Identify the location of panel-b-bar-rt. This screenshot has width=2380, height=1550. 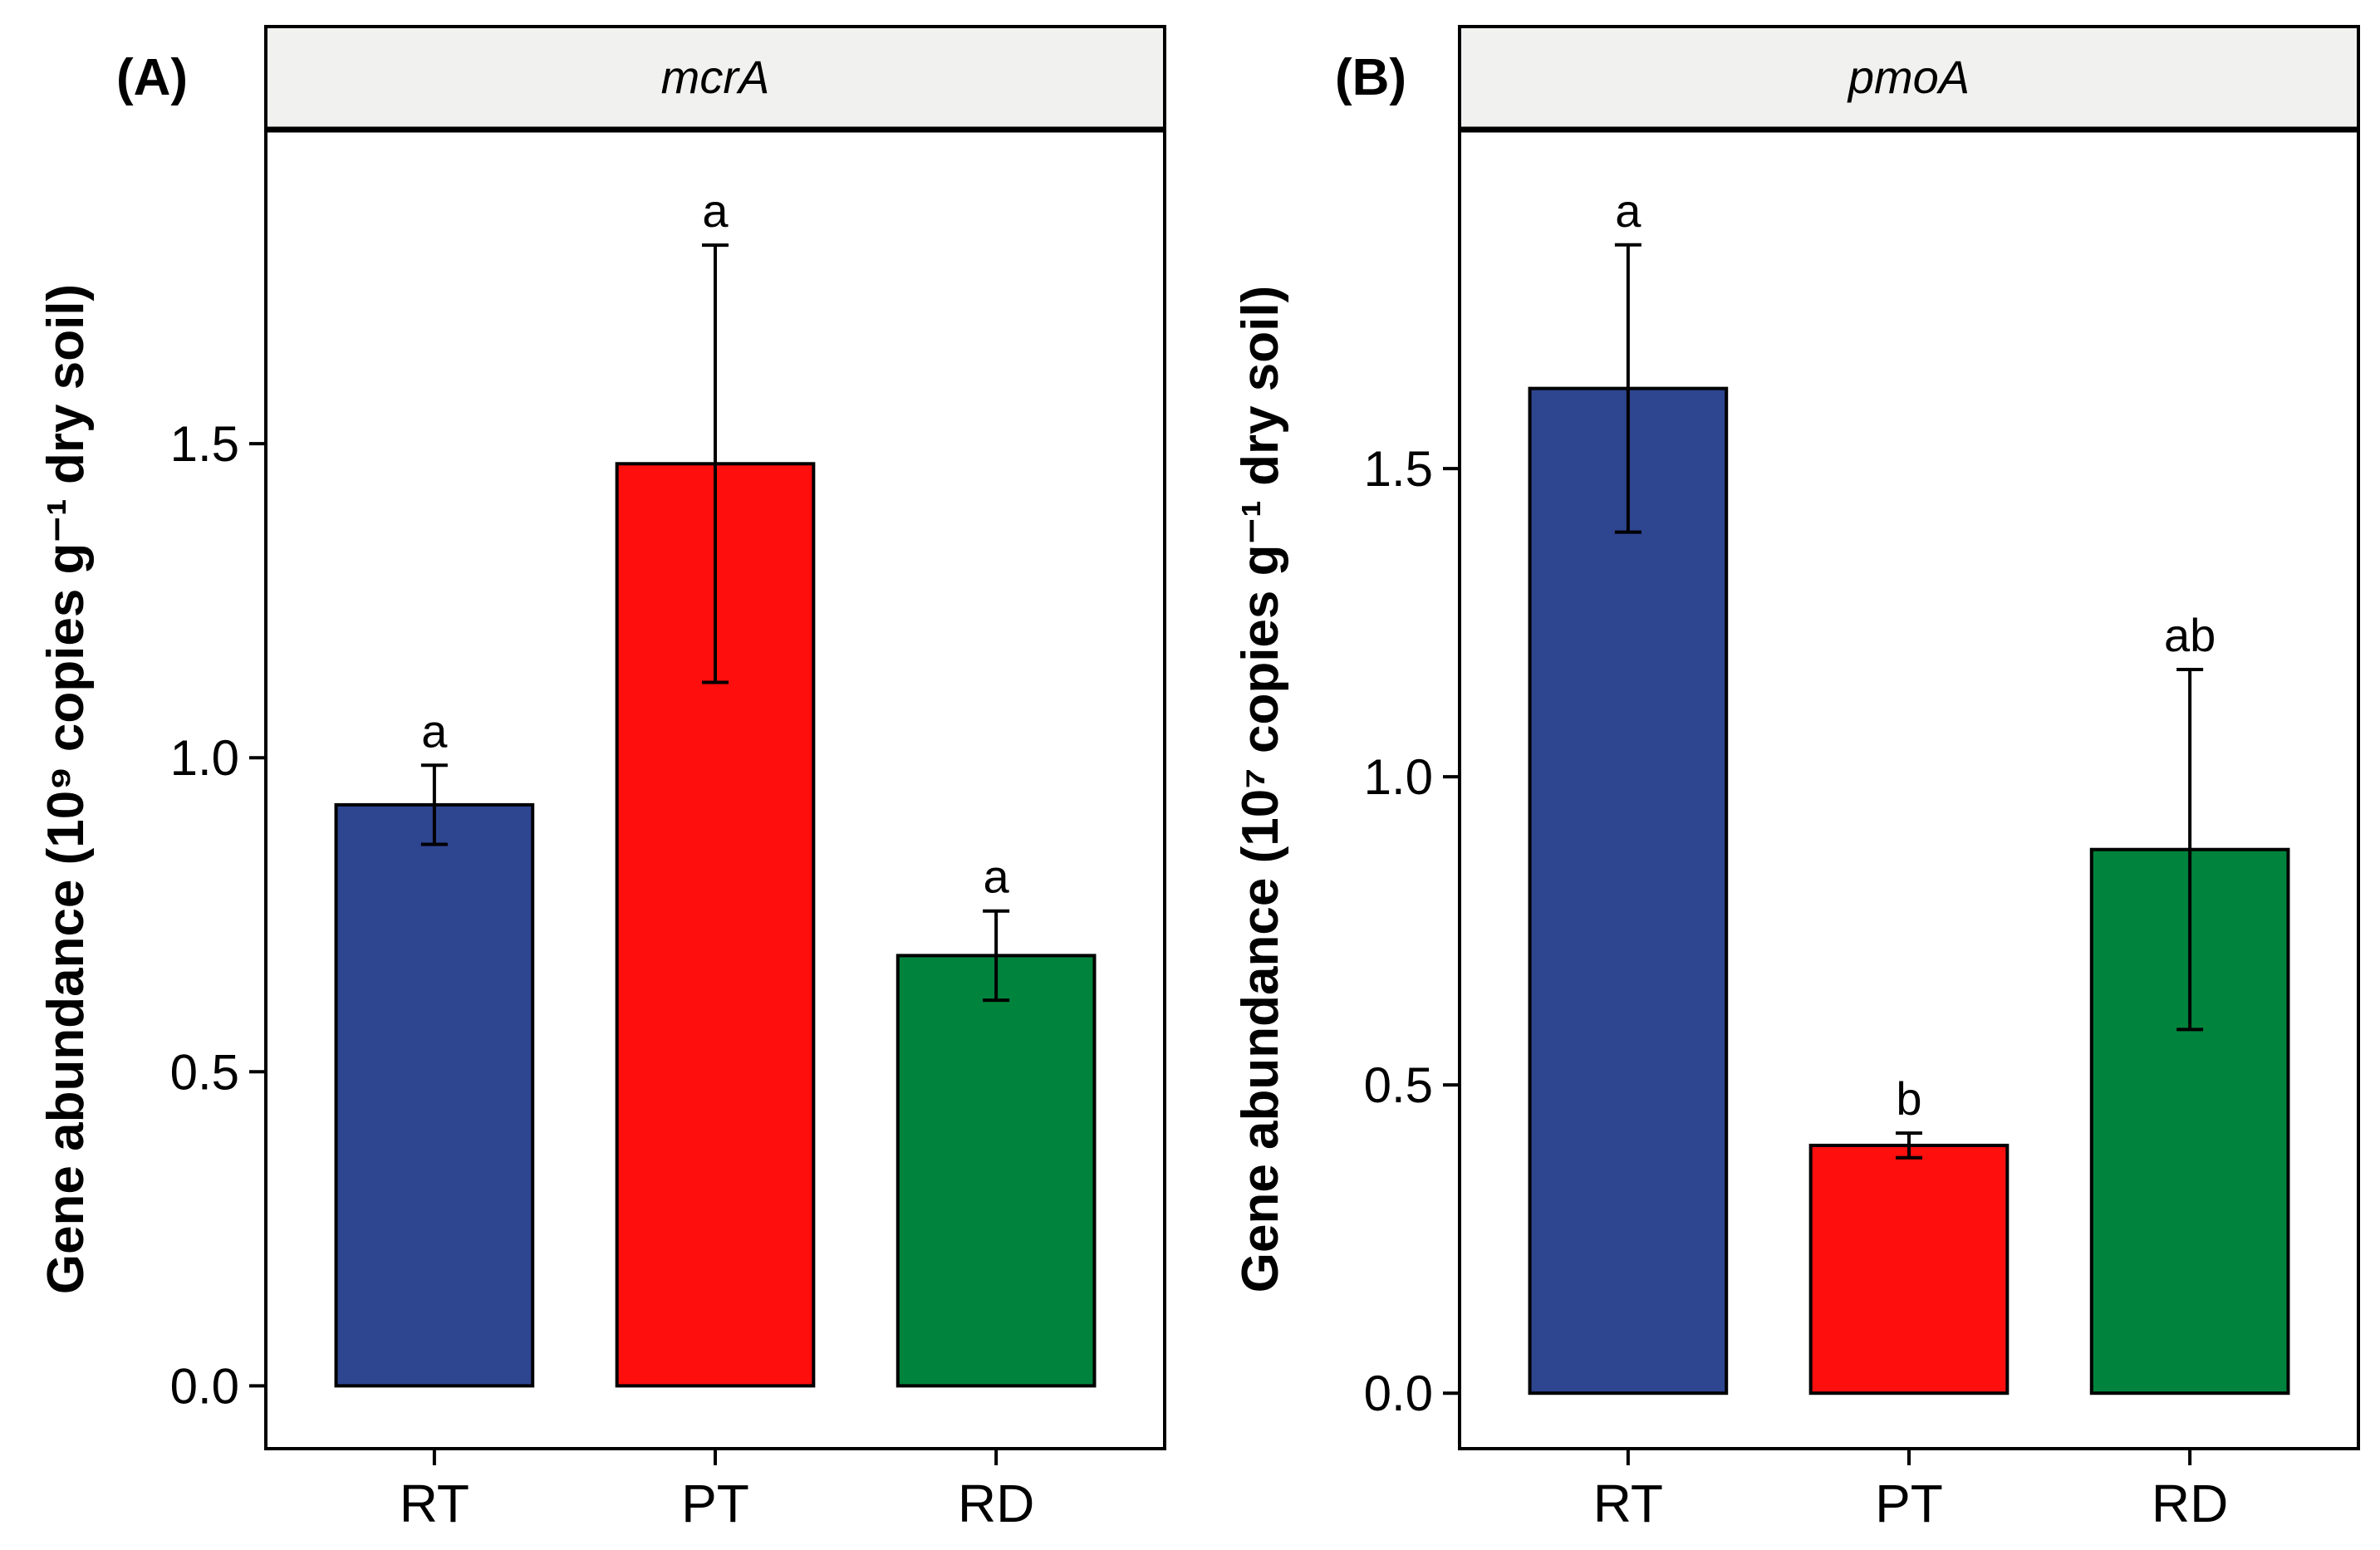
(1628, 890).